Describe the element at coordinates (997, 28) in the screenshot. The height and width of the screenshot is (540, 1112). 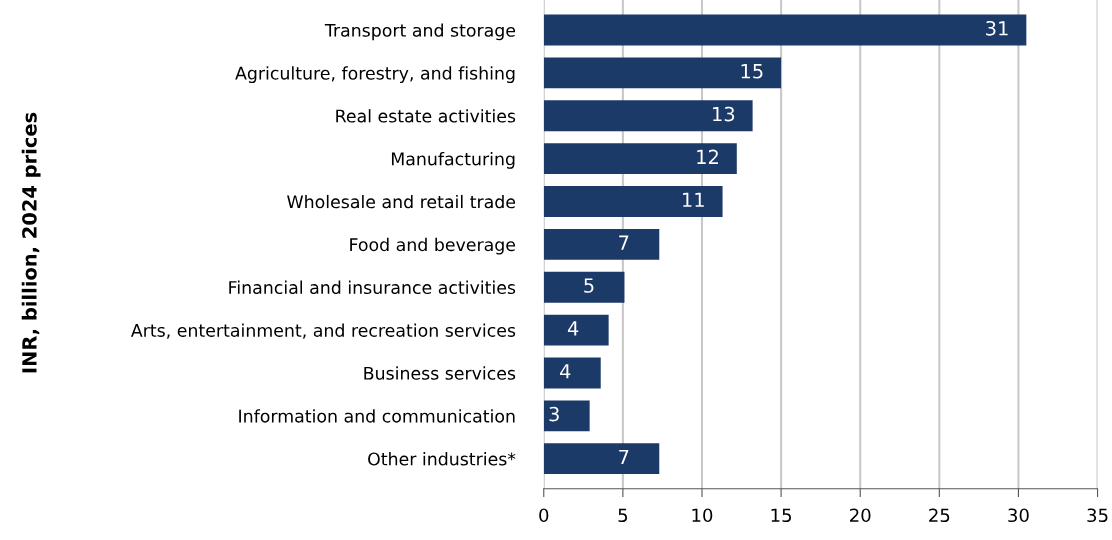
I see `data-label: 31` at that location.